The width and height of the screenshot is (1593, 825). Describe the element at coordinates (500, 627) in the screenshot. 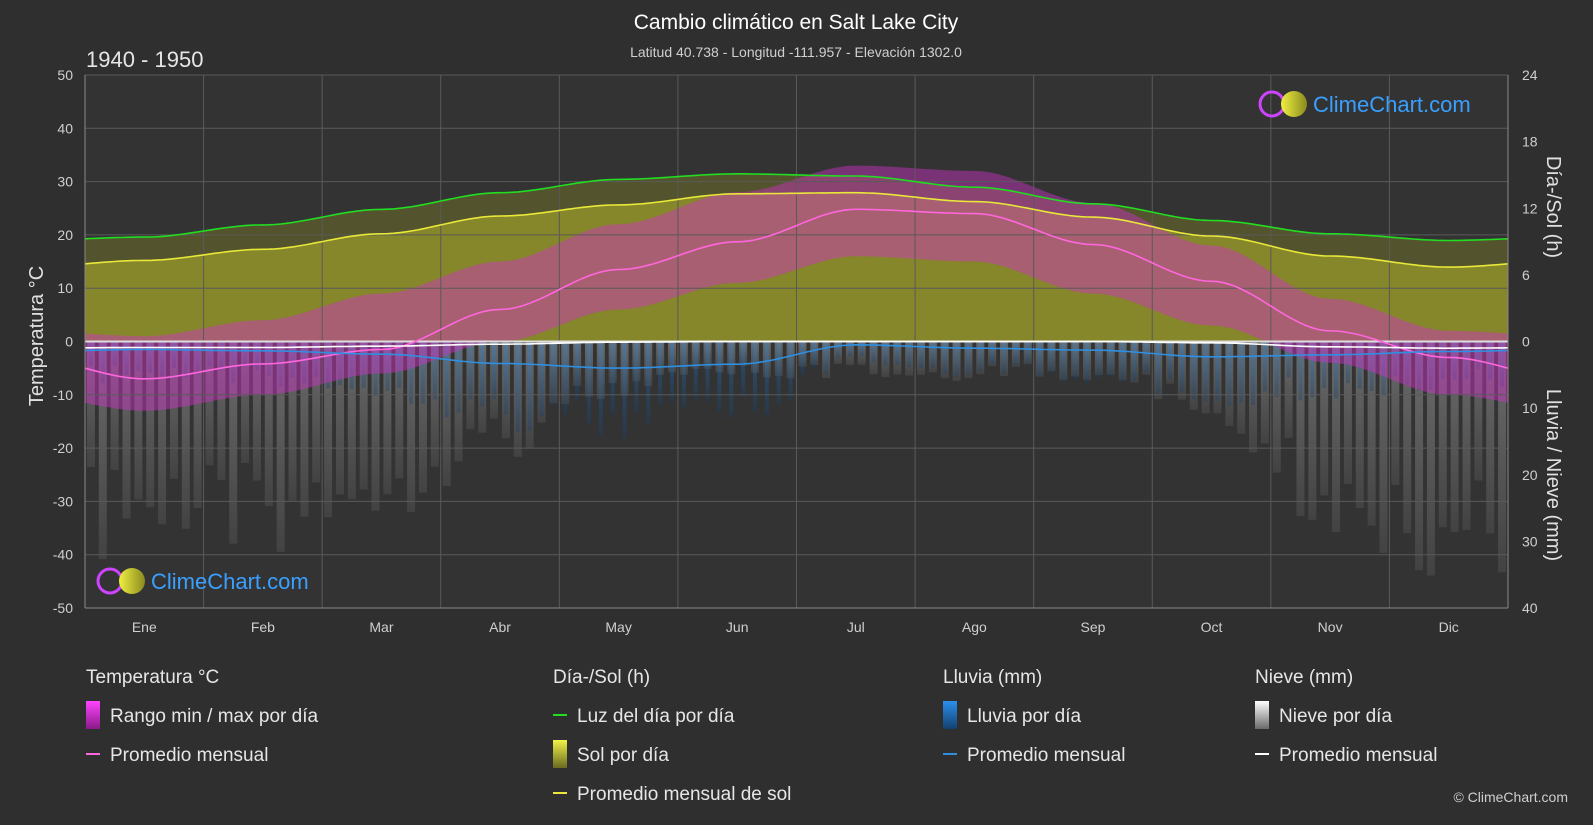

I see `x-tick-label: Abr` at that location.